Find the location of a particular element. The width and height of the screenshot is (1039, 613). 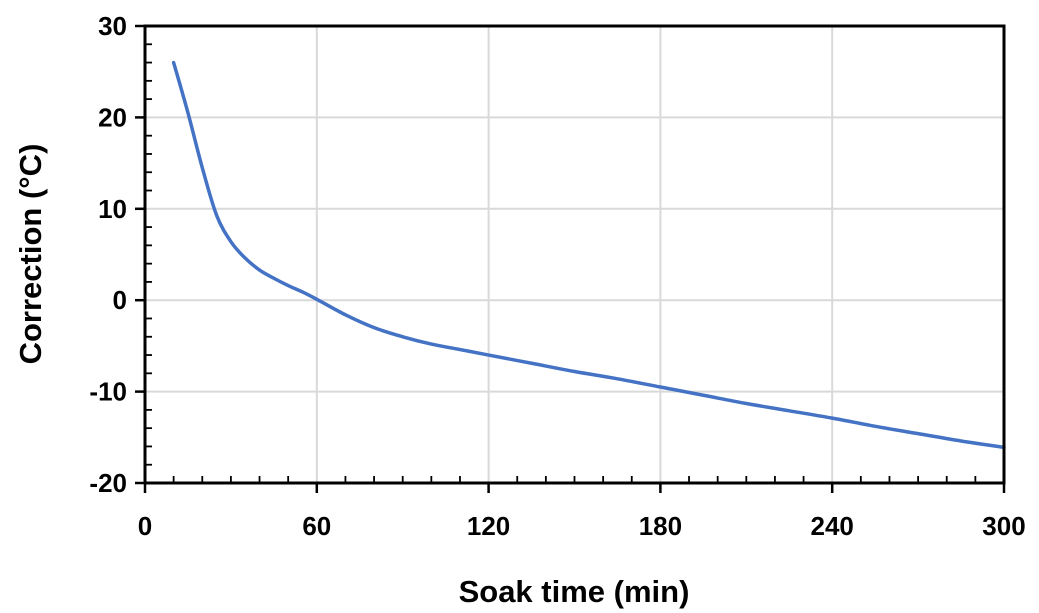

x-axis-ticks: 0 60 120 180 240 300 is located at coordinates (582, 512).